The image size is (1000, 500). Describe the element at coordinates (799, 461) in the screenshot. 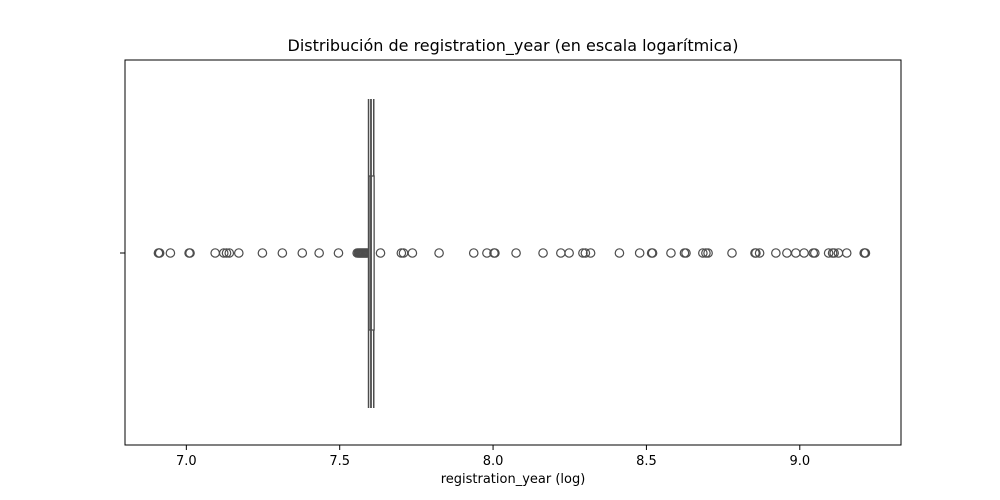

I see `x-tick-label: 9.0` at that location.